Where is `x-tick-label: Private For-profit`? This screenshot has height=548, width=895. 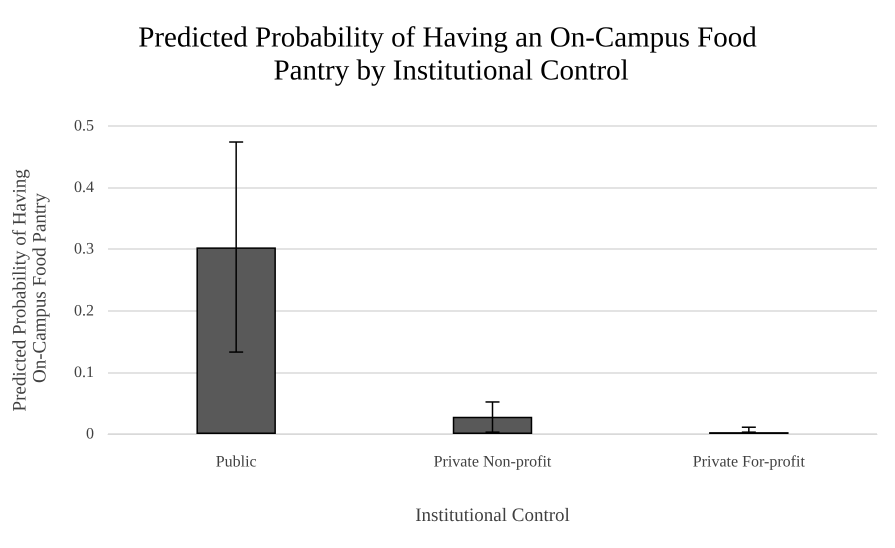
x-tick-label: Private For-profit is located at coordinates (749, 462).